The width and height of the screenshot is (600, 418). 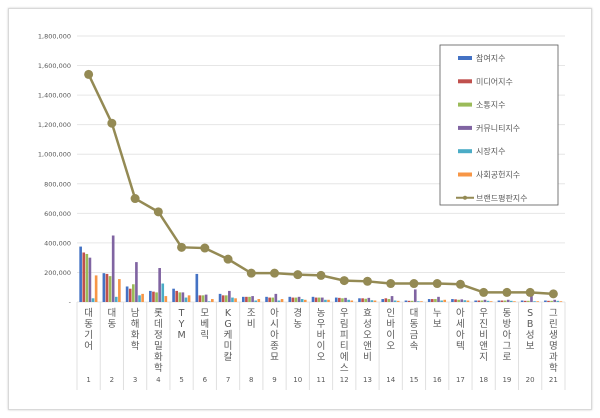 I want to click on rank-label: 4, so click(x=158, y=380).